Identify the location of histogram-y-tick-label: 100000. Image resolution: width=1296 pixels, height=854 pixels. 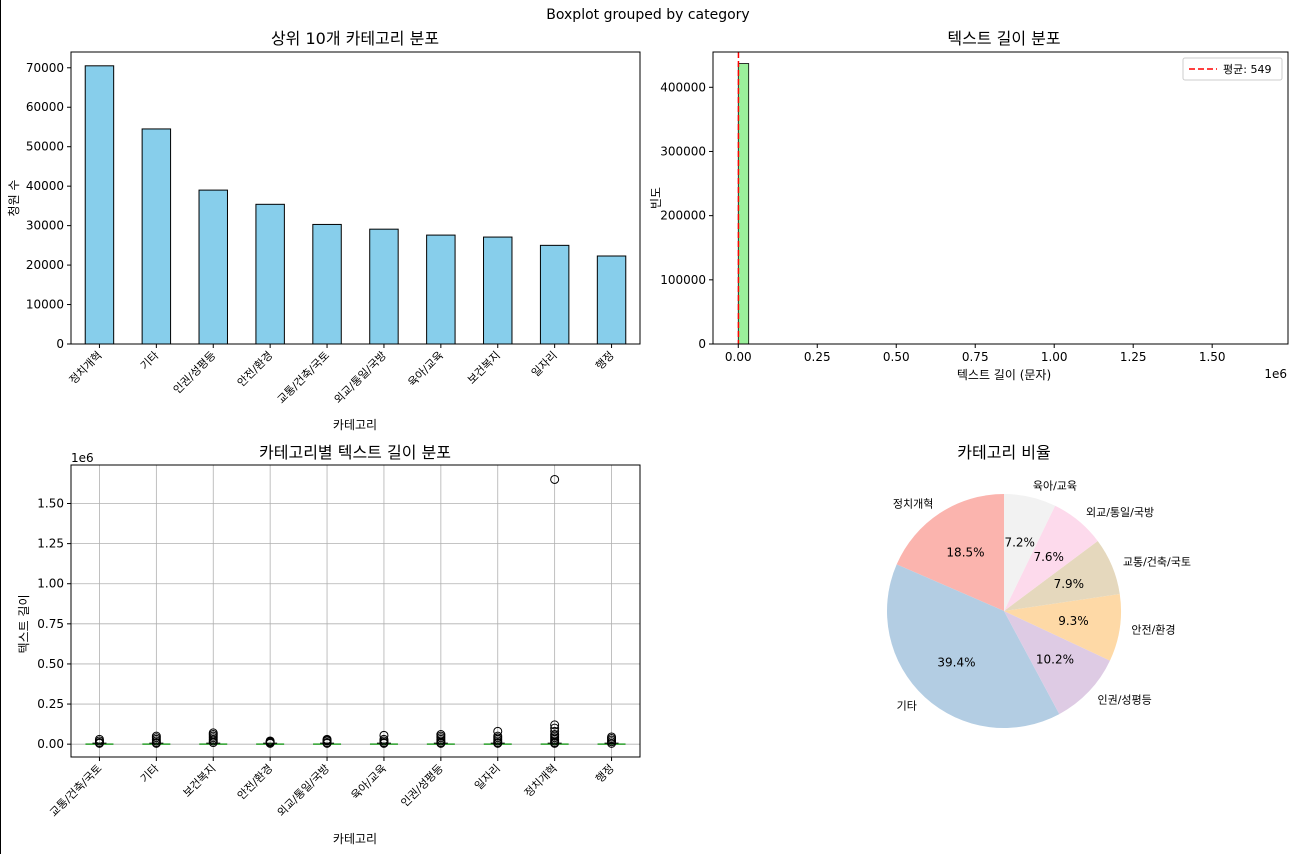
(683, 280).